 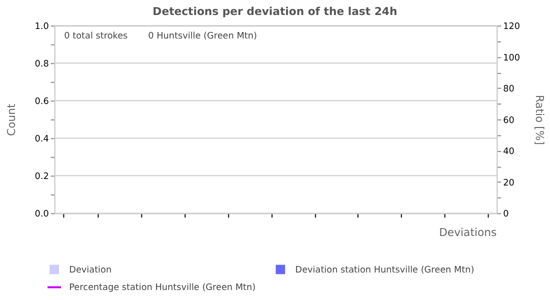 What do you see at coordinates (42, 215) in the screenshot?
I see `y-tick-label: 0.0` at bounding box center [42, 215].